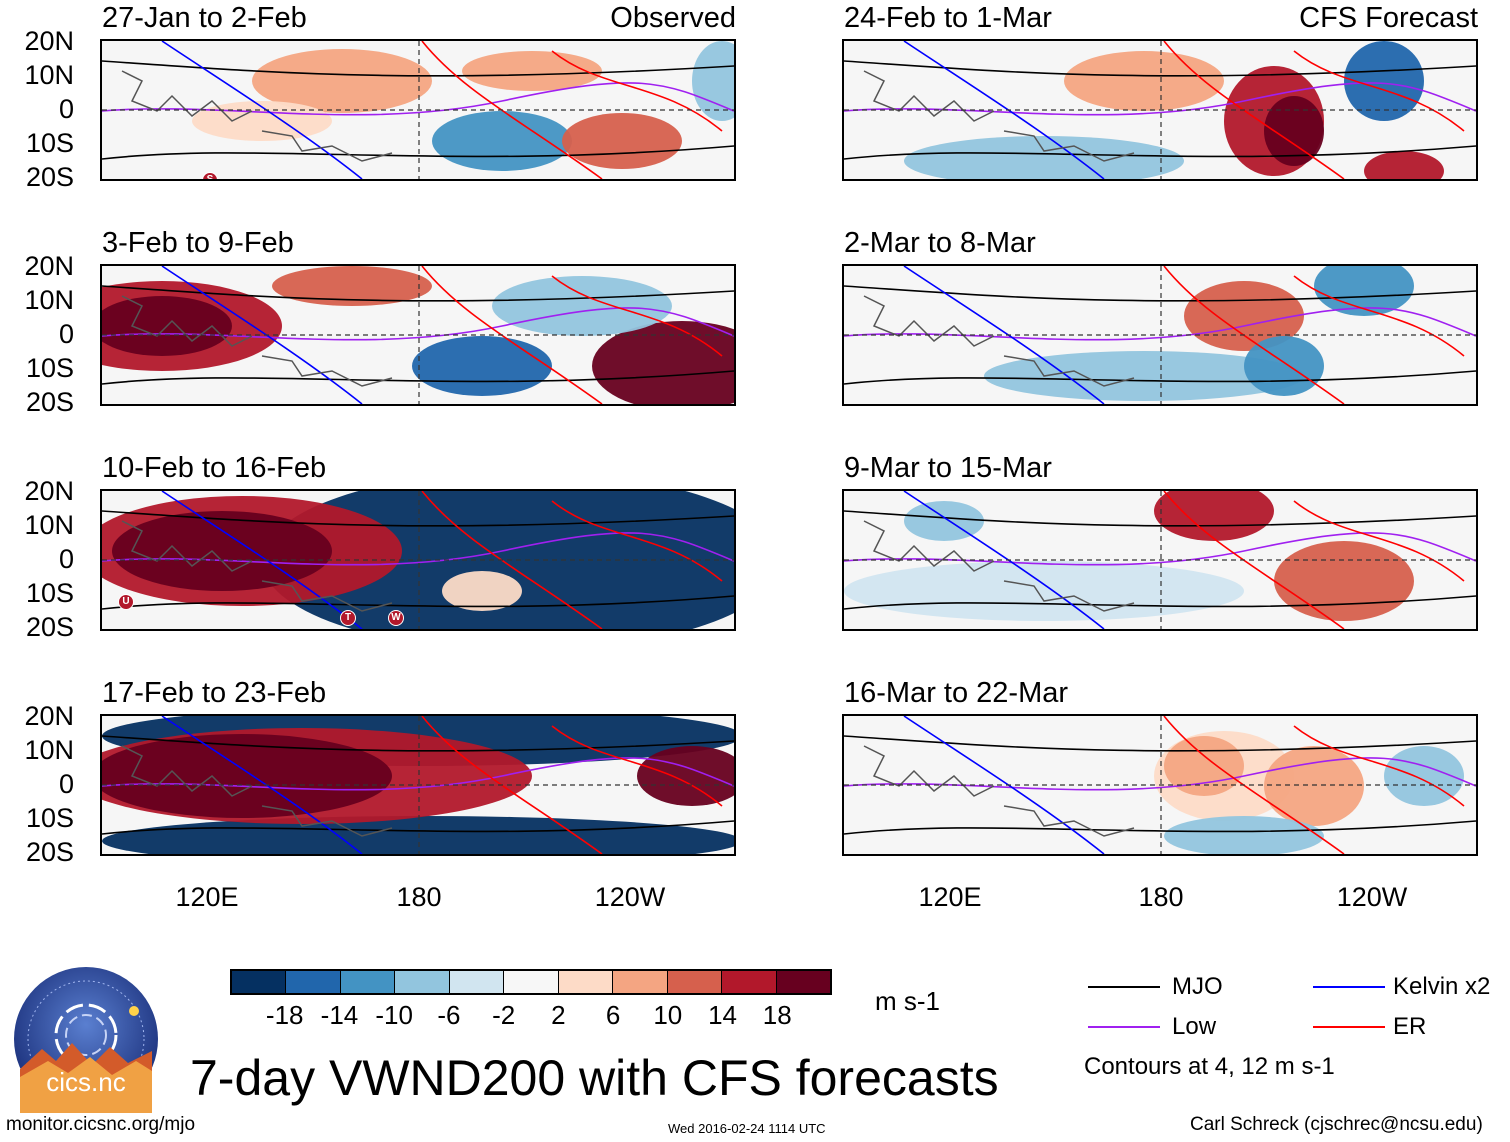  I want to click on storm-marker: U, so click(126, 602).